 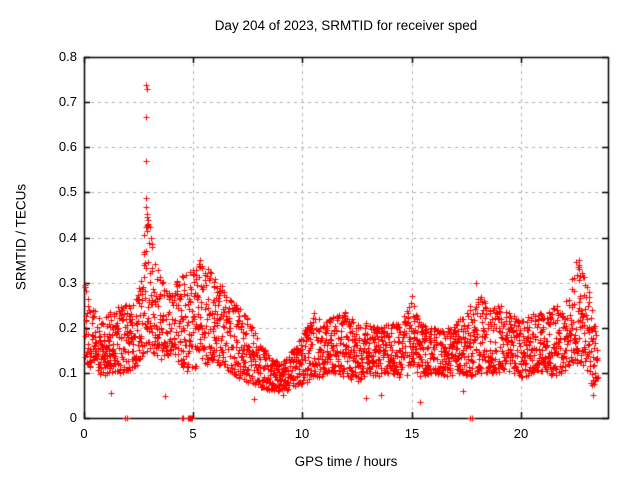 I want to click on x-tick-label: 20, so click(x=521, y=433).